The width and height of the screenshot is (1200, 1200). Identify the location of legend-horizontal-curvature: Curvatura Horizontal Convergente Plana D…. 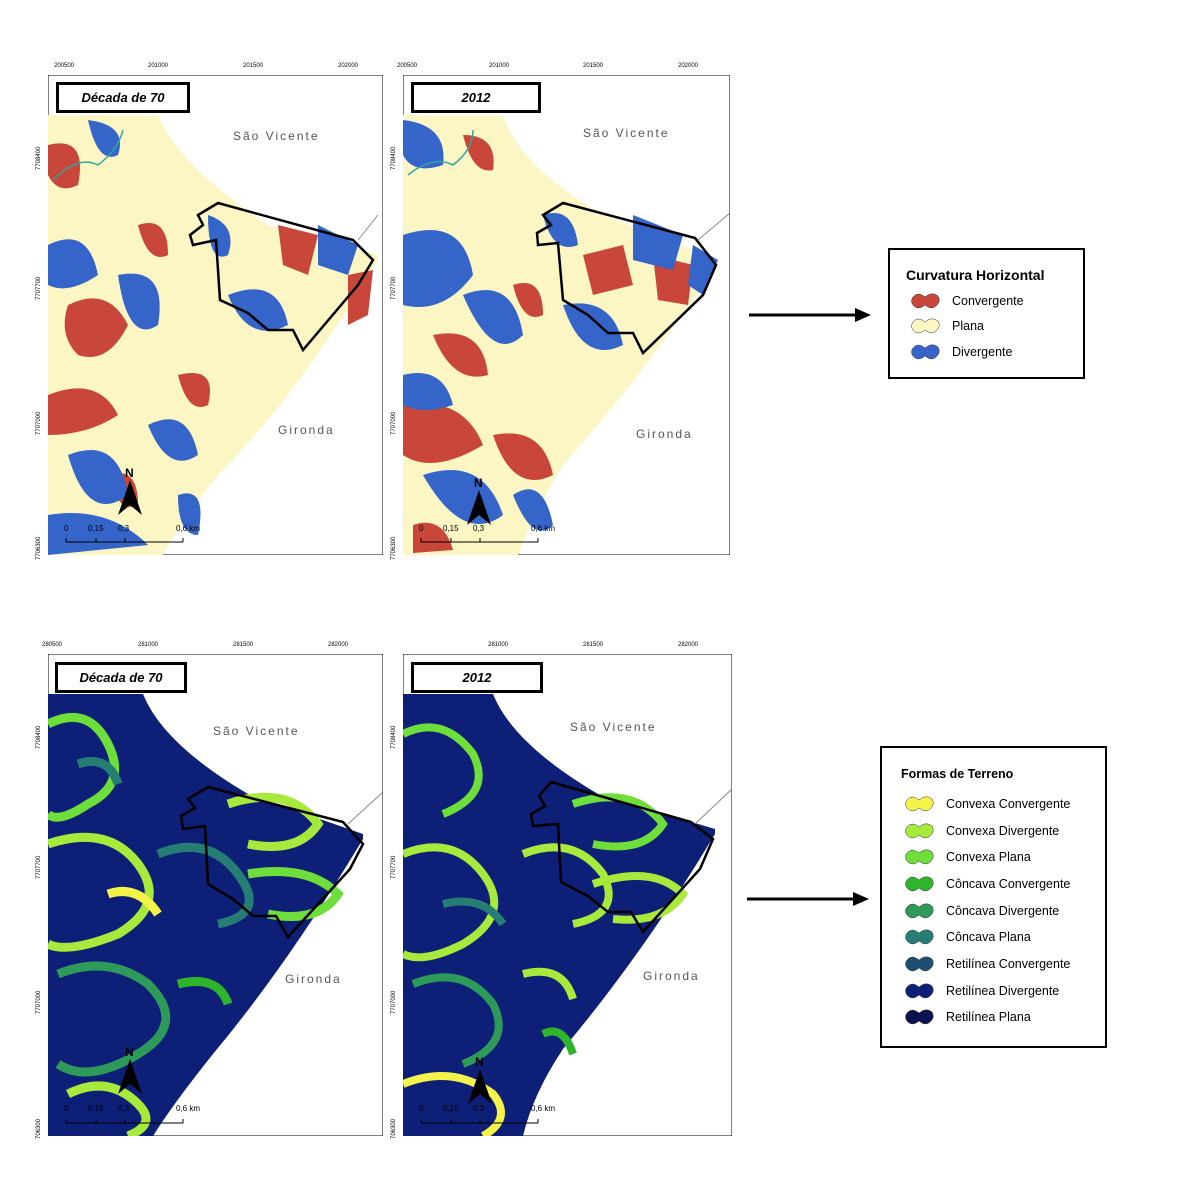
(986, 313).